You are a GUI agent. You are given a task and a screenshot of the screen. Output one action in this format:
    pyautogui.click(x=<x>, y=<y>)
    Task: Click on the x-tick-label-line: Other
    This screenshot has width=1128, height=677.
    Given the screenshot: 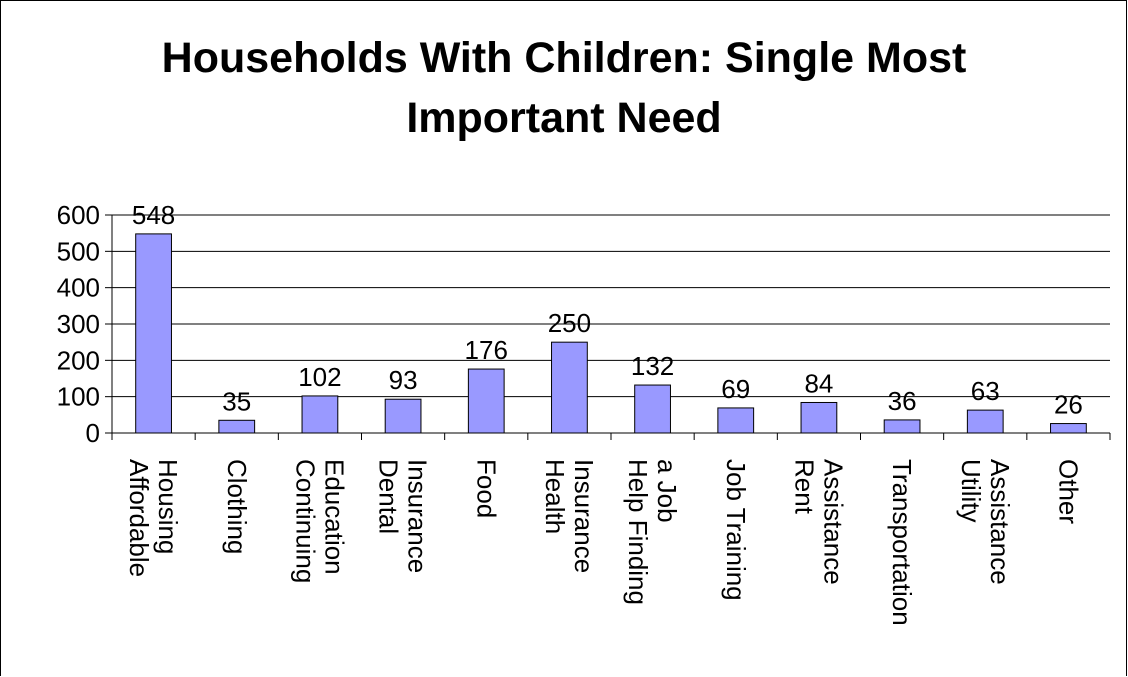 What is the action you would take?
    pyautogui.click(x=1068, y=491)
    